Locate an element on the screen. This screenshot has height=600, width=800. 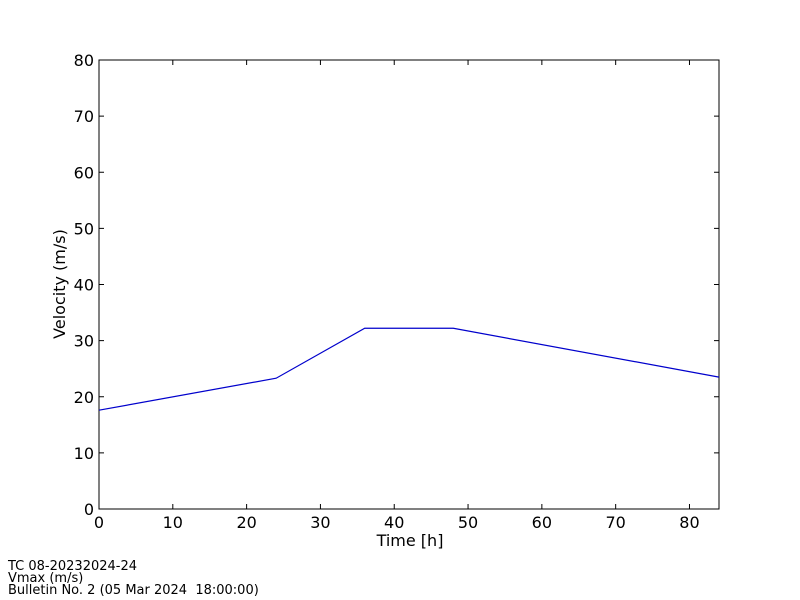
x-tick-label: 80 is located at coordinates (689, 522).